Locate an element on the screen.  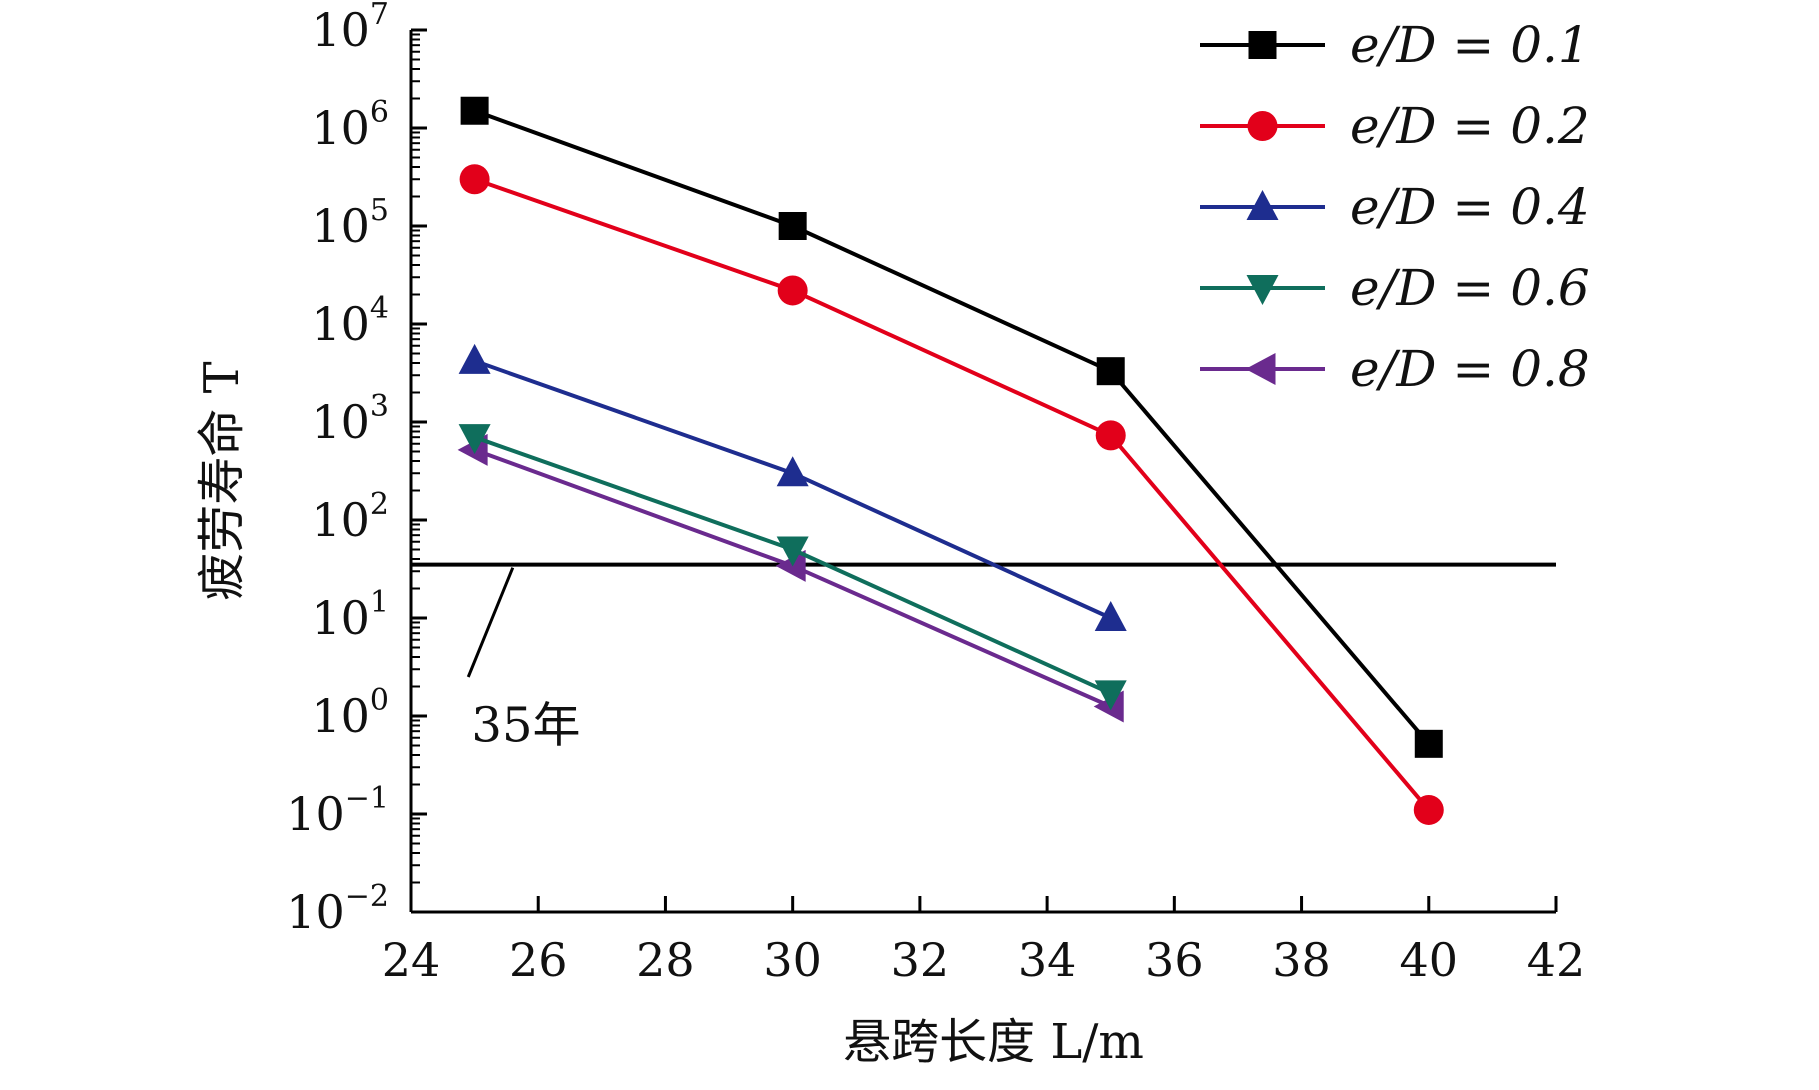
x-tick-label: 28 is located at coordinates (665, 960).